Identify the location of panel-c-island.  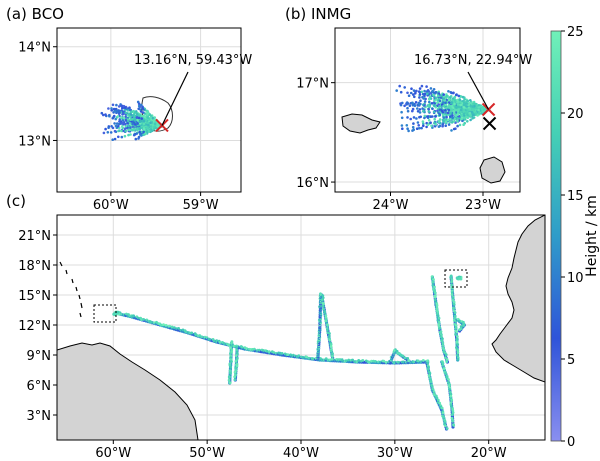
(72, 281).